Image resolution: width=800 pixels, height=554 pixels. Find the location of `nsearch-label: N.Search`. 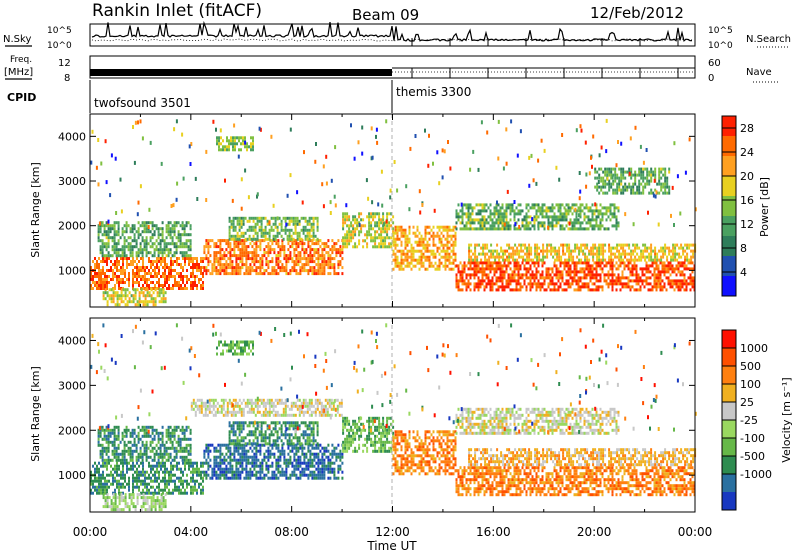

nsearch-label: N.Search is located at coordinates (768, 39).